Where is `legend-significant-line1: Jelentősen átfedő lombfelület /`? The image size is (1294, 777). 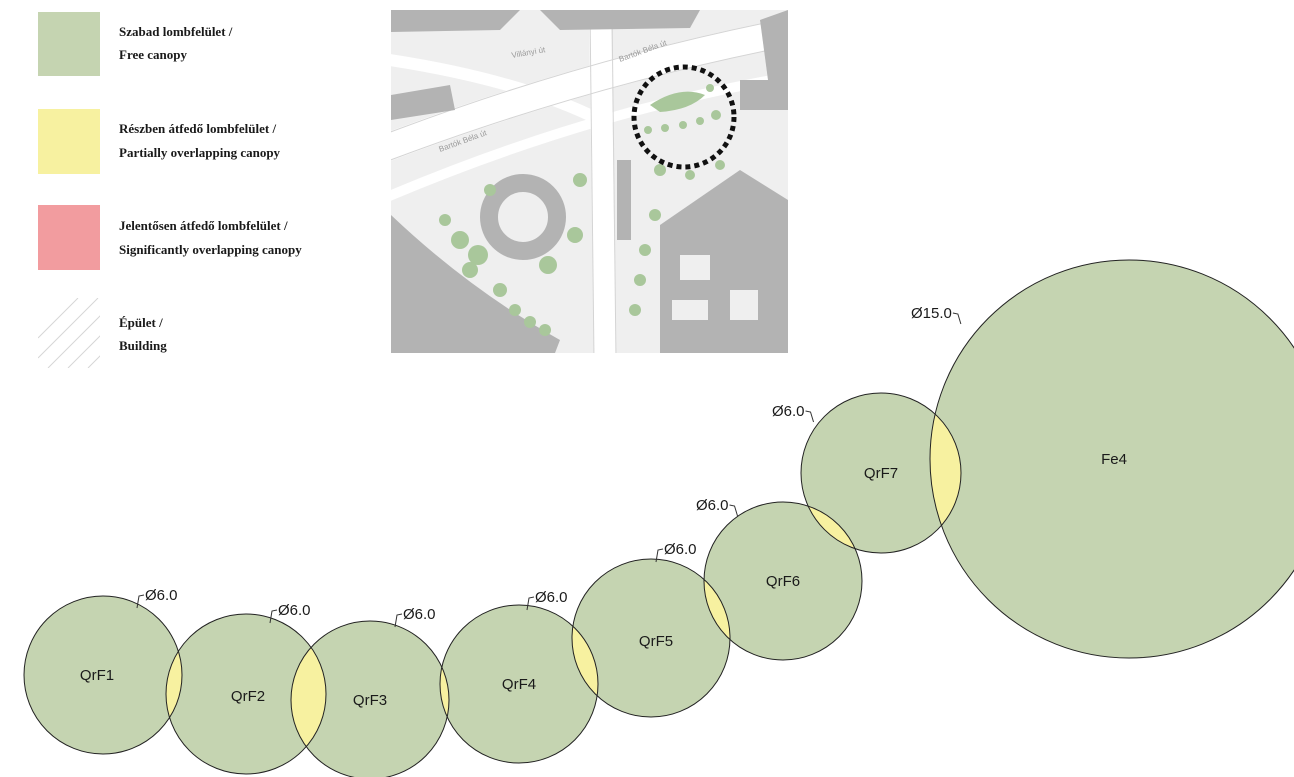
legend-significant-line1: Jelentősen átfedő lombfelület / is located at coordinates (203, 225).